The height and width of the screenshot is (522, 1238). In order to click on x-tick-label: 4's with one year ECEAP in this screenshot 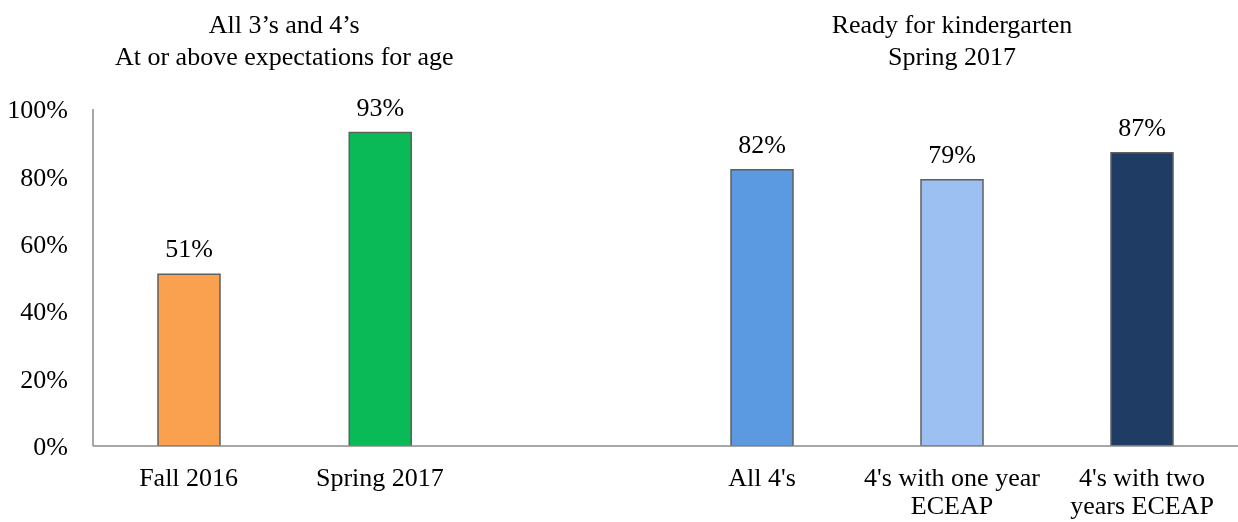, I will do `click(952, 491)`.